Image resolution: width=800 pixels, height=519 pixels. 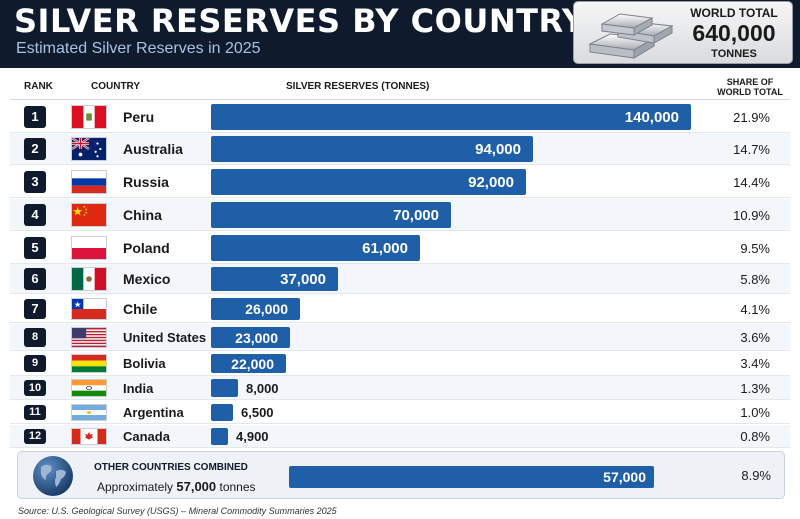 What do you see at coordinates (144, 363) in the screenshot?
I see `country-name: Bolivia` at bounding box center [144, 363].